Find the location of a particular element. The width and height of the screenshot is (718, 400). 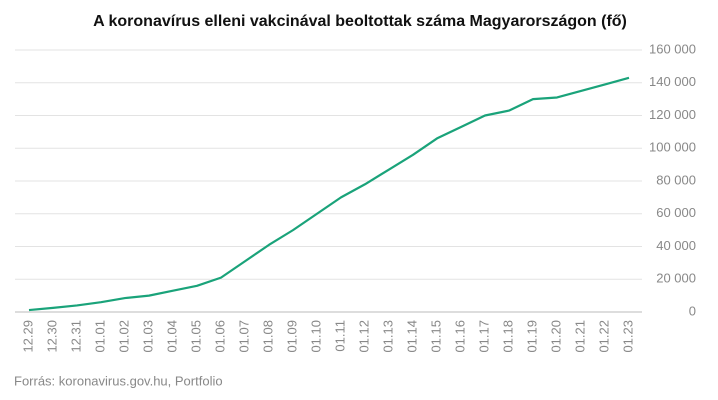

x-tick-label: 01.04 is located at coordinates (171, 336).